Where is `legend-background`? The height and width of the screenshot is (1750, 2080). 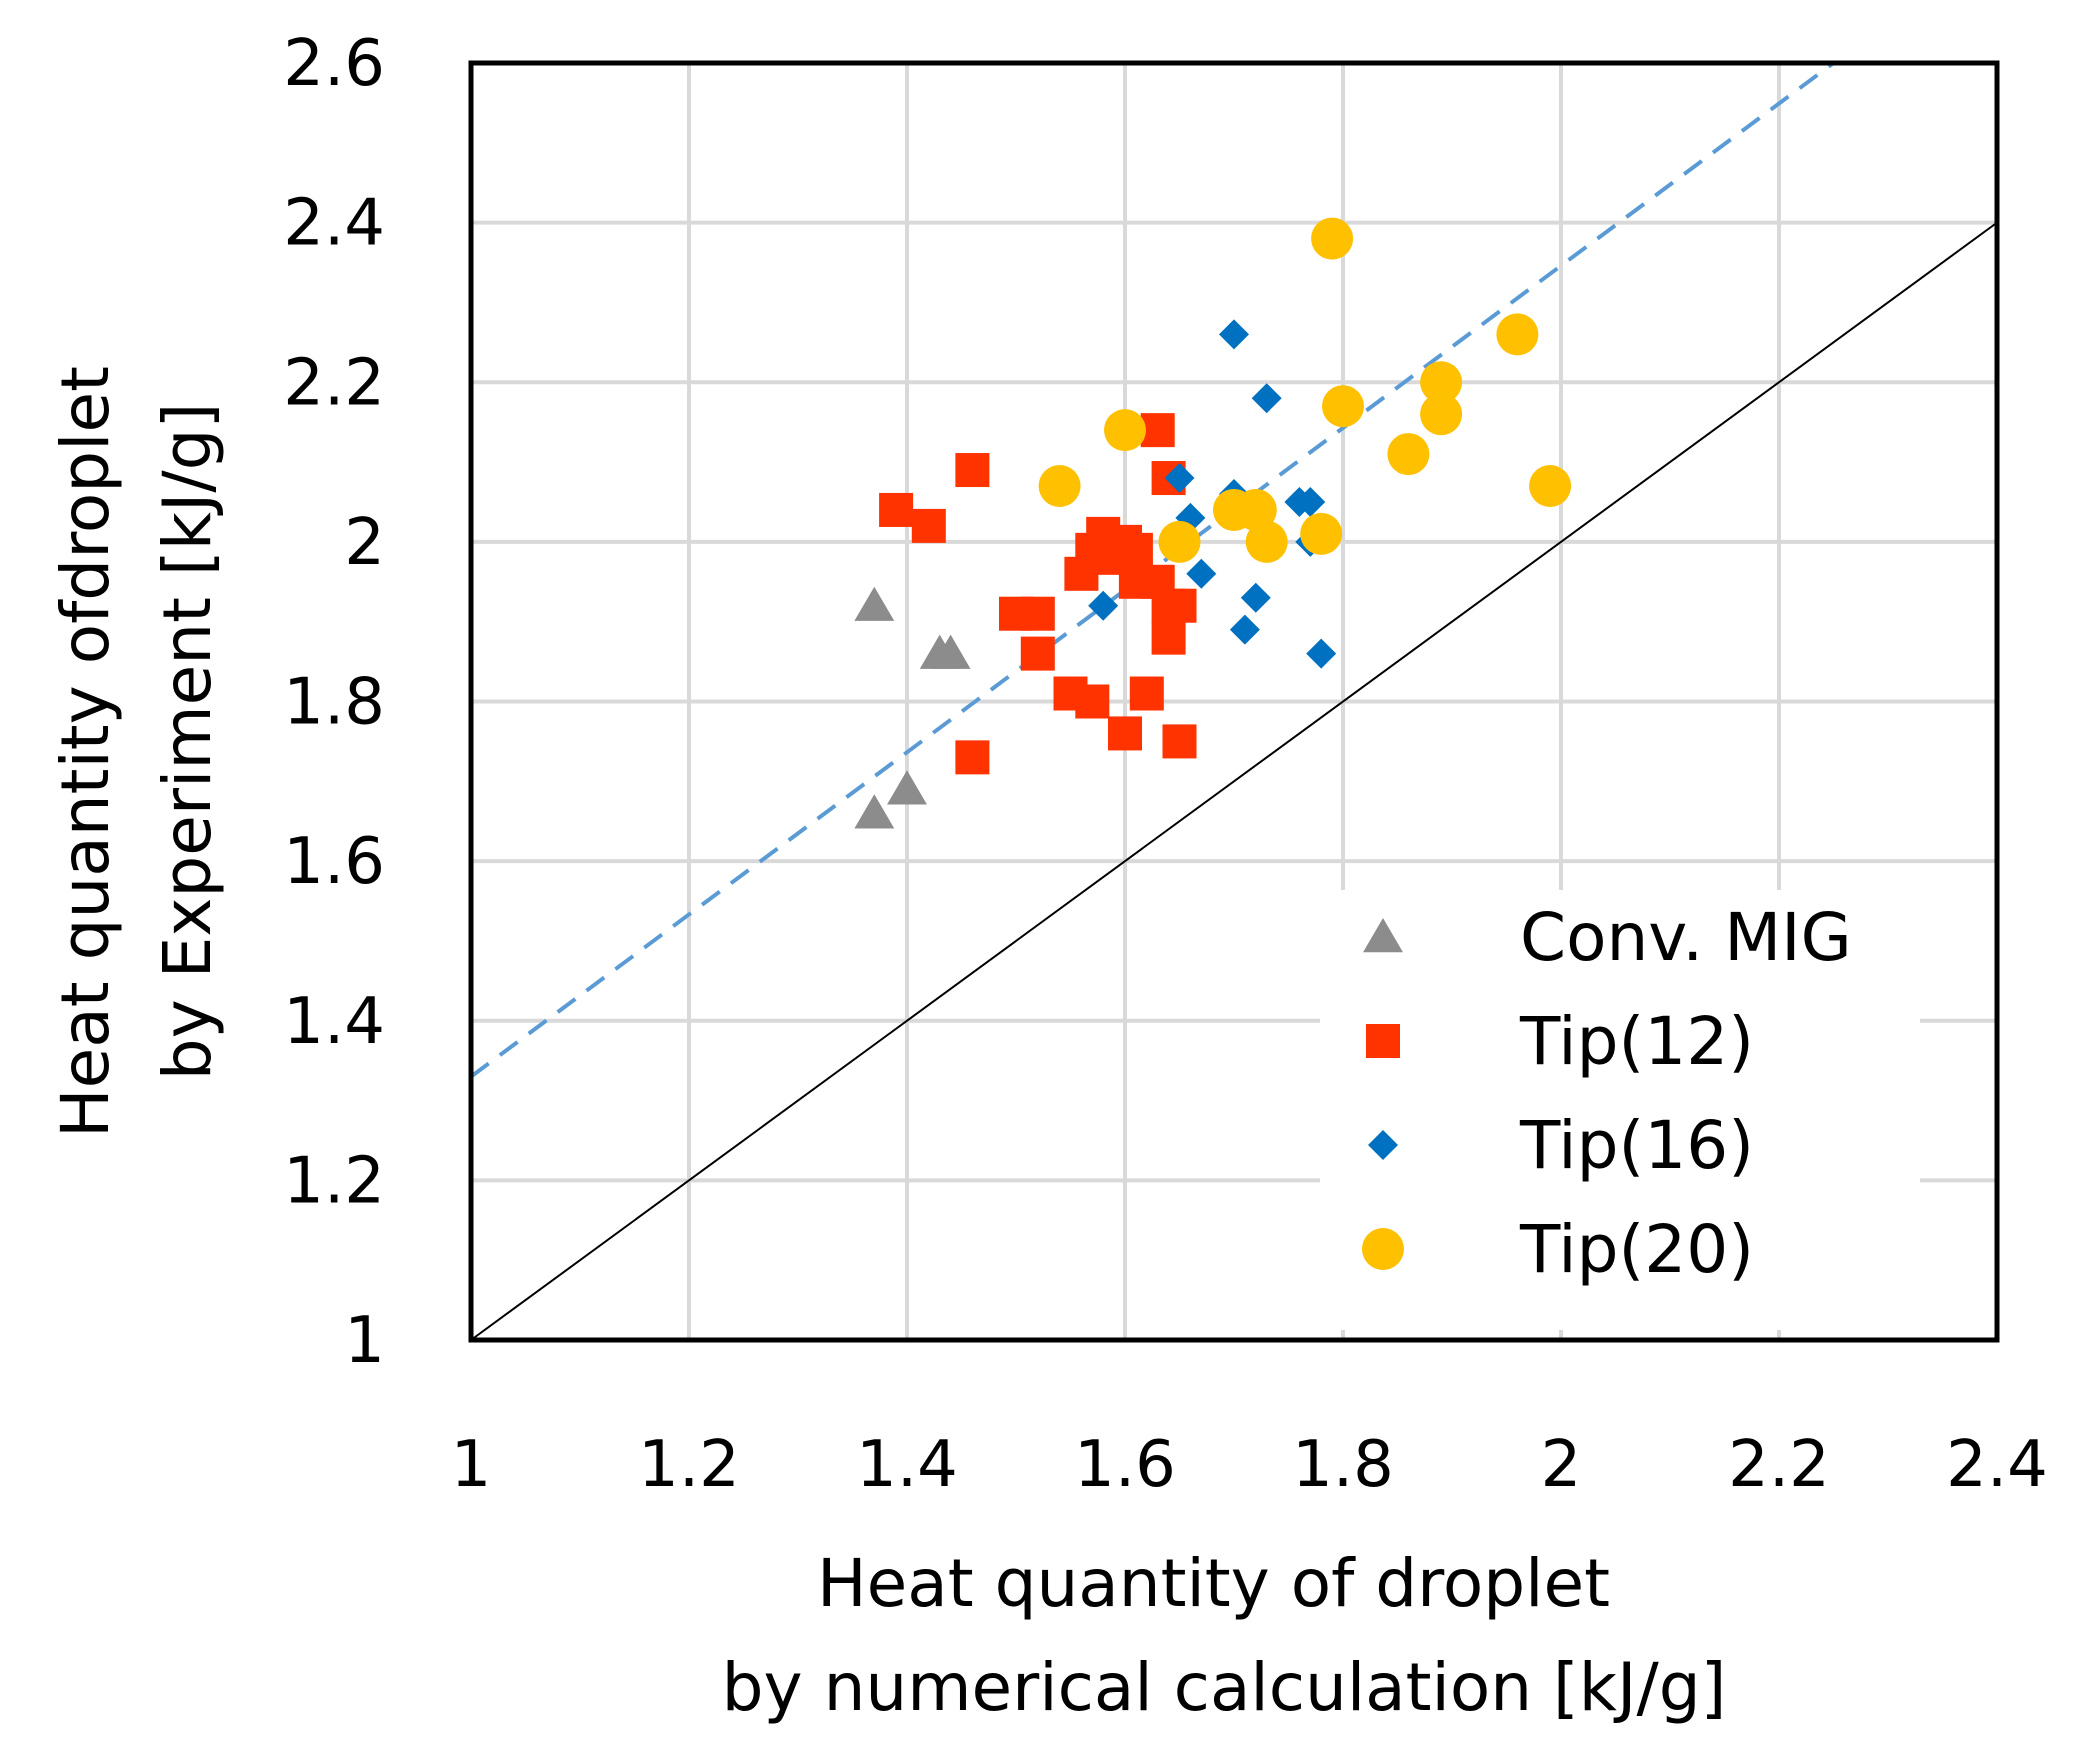
legend-background is located at coordinates (1620, 1110).